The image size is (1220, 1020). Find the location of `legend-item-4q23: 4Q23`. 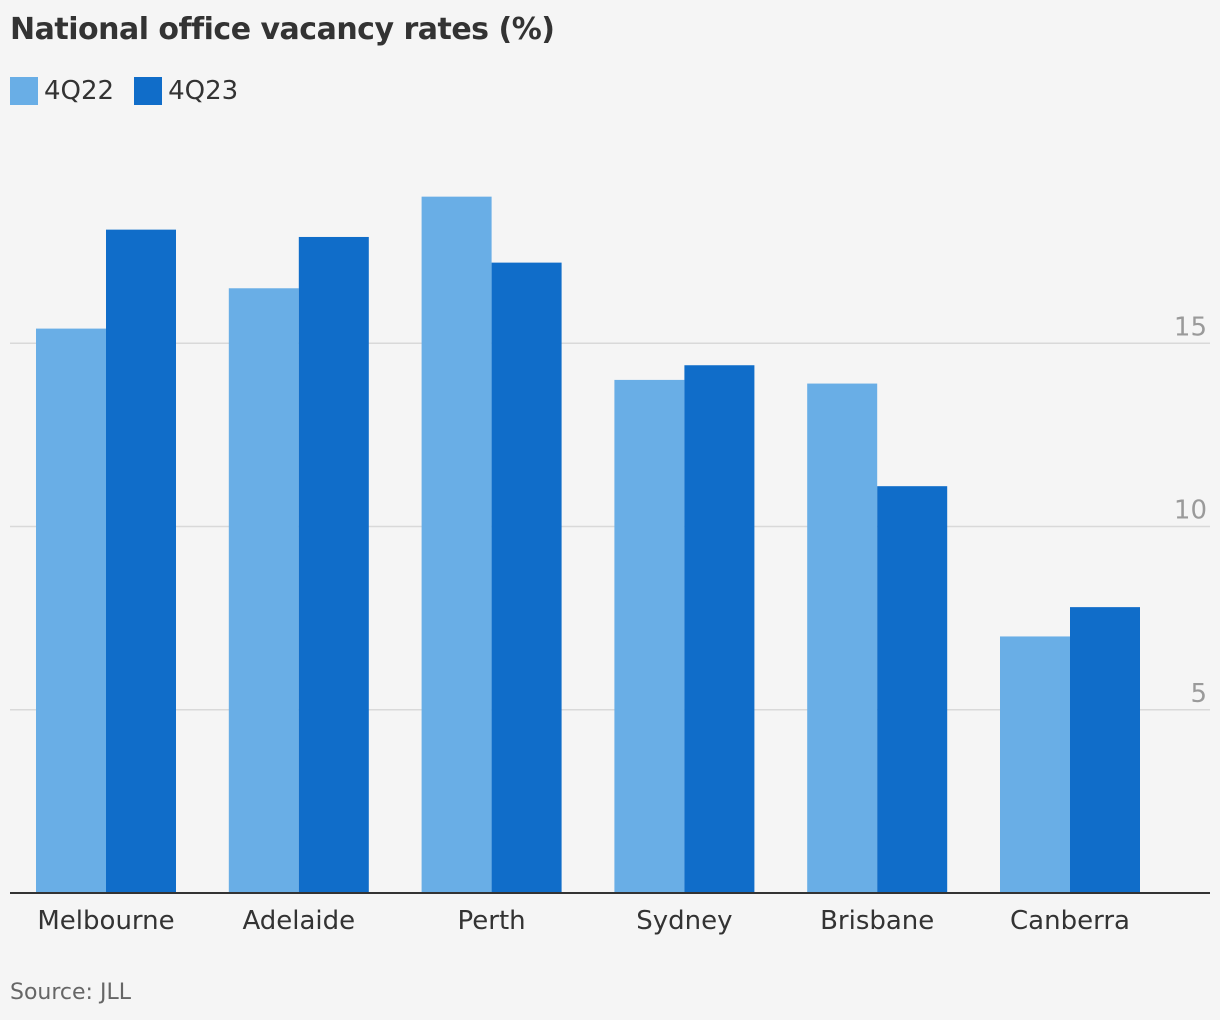

legend-item-4q23: 4Q23 is located at coordinates (186, 91).